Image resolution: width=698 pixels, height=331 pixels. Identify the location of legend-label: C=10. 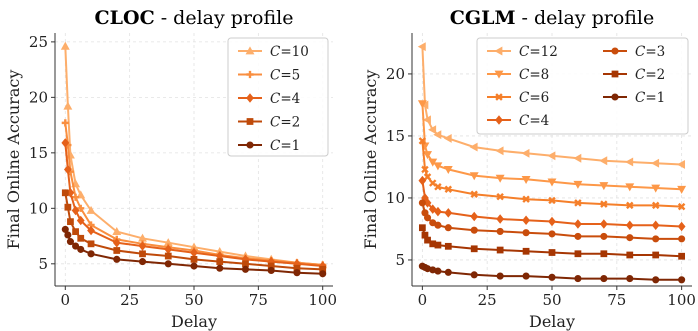
(289, 52).